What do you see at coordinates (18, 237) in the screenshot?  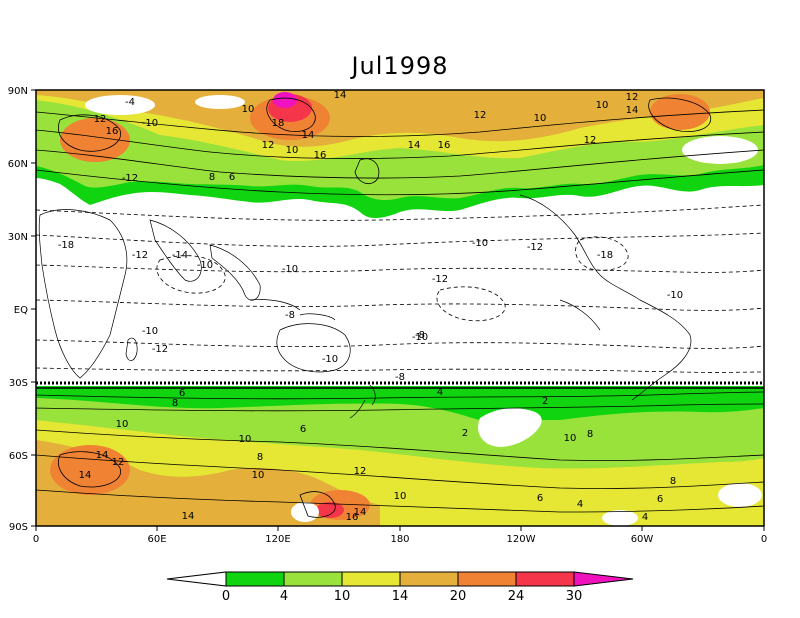 I see `y-tick-label: 30N` at bounding box center [18, 237].